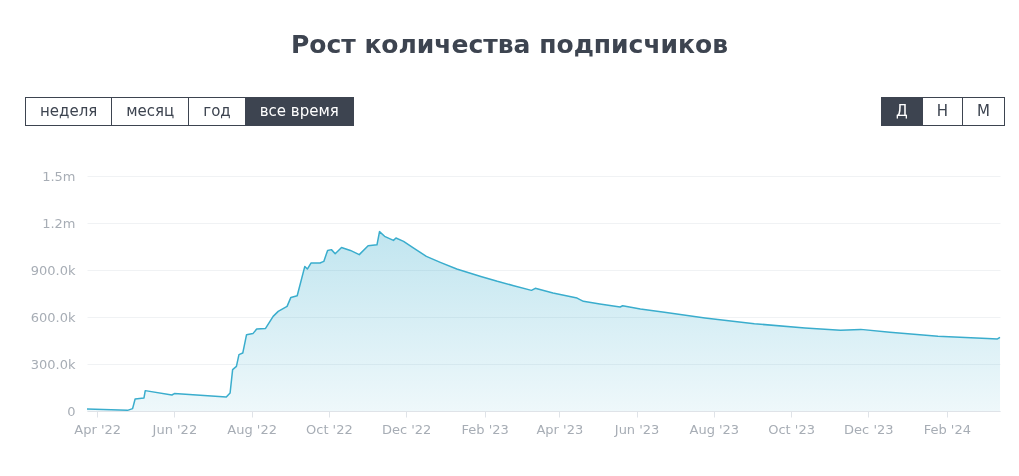 Image resolution: width=1019 pixels, height=476 pixels. Describe the element at coordinates (947, 429) in the screenshot. I see `x-tick-label: Feb '24` at that location.